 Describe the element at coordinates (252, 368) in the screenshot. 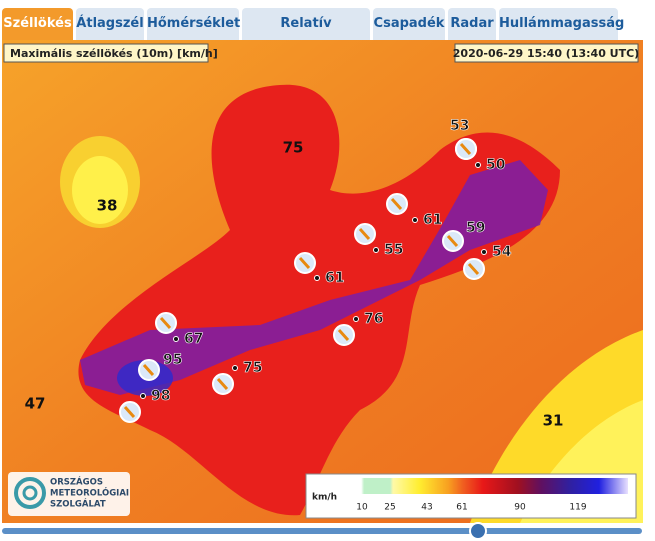

I see `station-value: 75` at that location.